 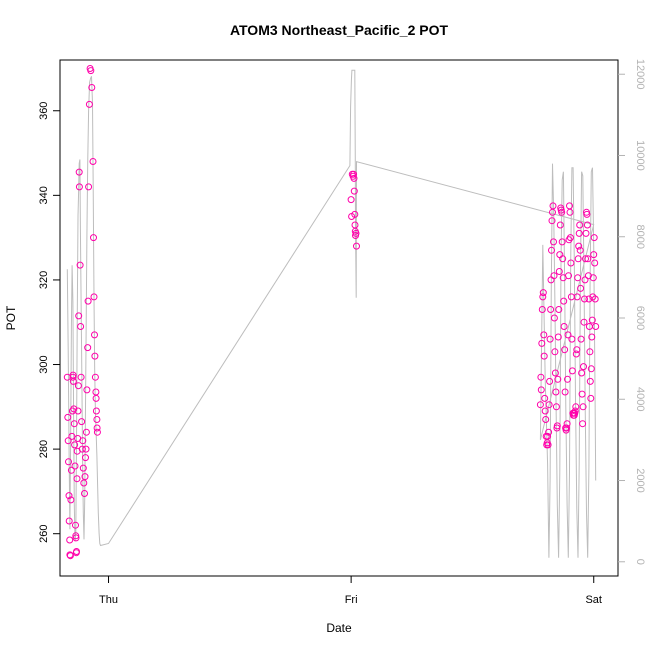 I want to click on x-tick-label: Fri, so click(x=351, y=600).